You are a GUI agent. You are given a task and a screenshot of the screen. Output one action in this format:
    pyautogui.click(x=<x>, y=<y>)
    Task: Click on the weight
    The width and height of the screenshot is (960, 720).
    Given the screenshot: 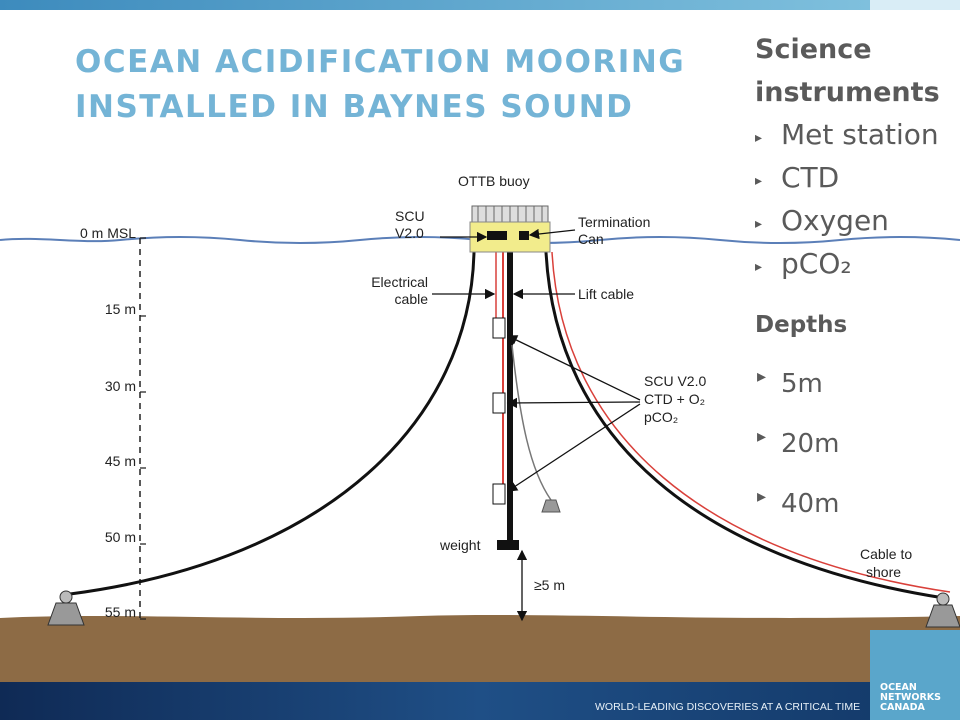 What is the action you would take?
    pyautogui.click(x=508, y=545)
    